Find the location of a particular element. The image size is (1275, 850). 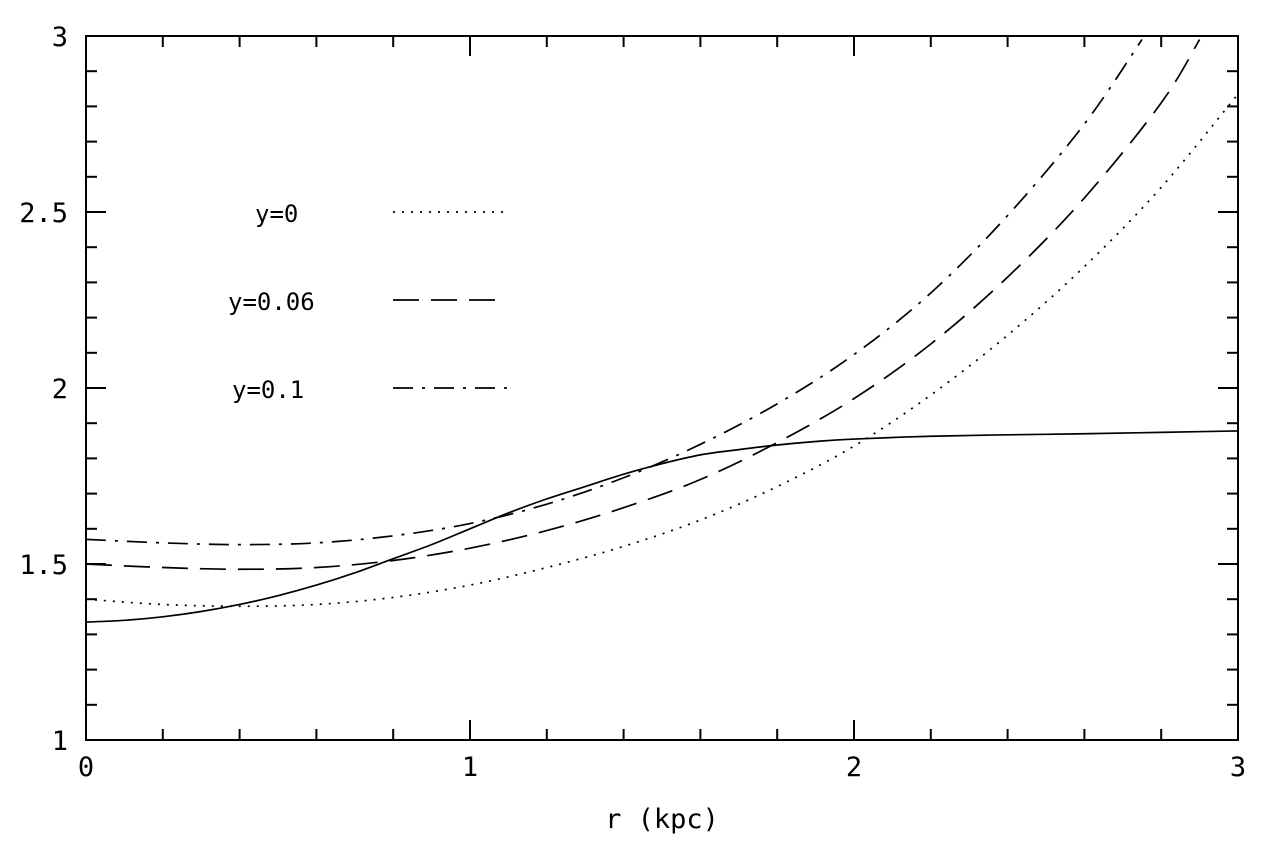

legend: y=0 y=0.06 y=0.1 is located at coordinates (369, 302).